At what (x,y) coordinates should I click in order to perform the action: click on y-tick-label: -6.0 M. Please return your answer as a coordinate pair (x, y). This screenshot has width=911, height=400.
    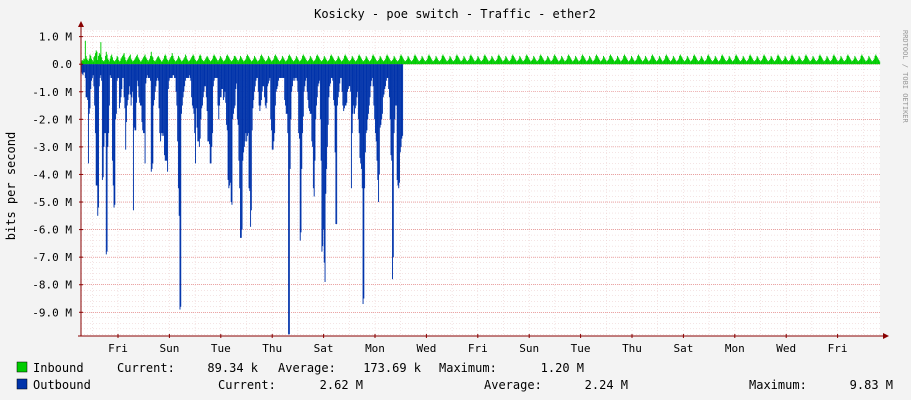
    Looking at the image, I should click on (52, 230).